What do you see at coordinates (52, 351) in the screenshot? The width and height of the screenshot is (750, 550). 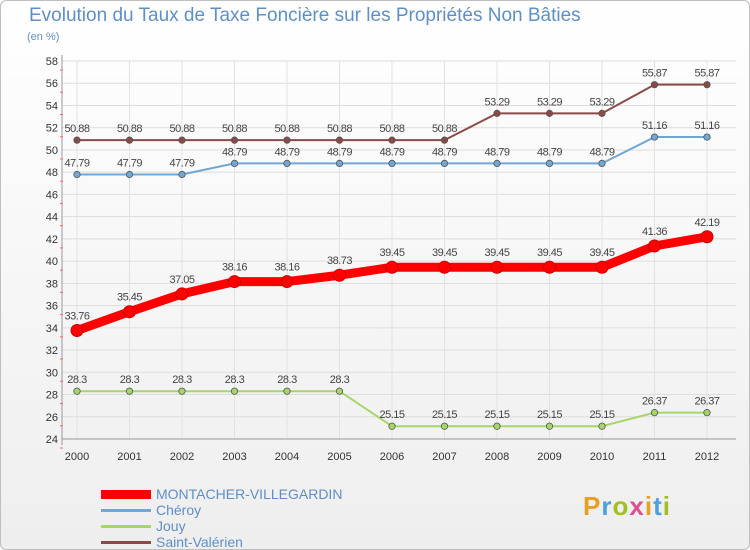 I see `y-tick-label: 32` at bounding box center [52, 351].